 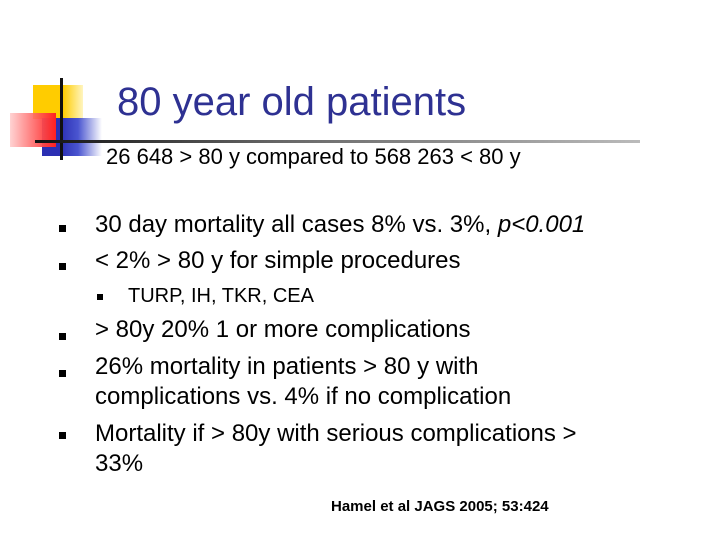 What do you see at coordinates (283, 329) in the screenshot?
I see `bullet-text: > 80y 20% 1 or more complications` at bounding box center [283, 329].